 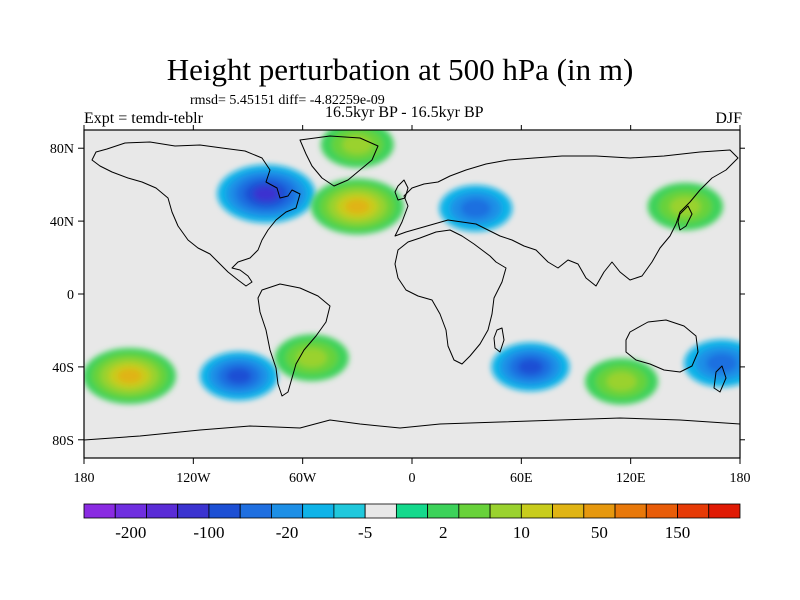 I want to click on coastline-japan, so click(x=685, y=218).